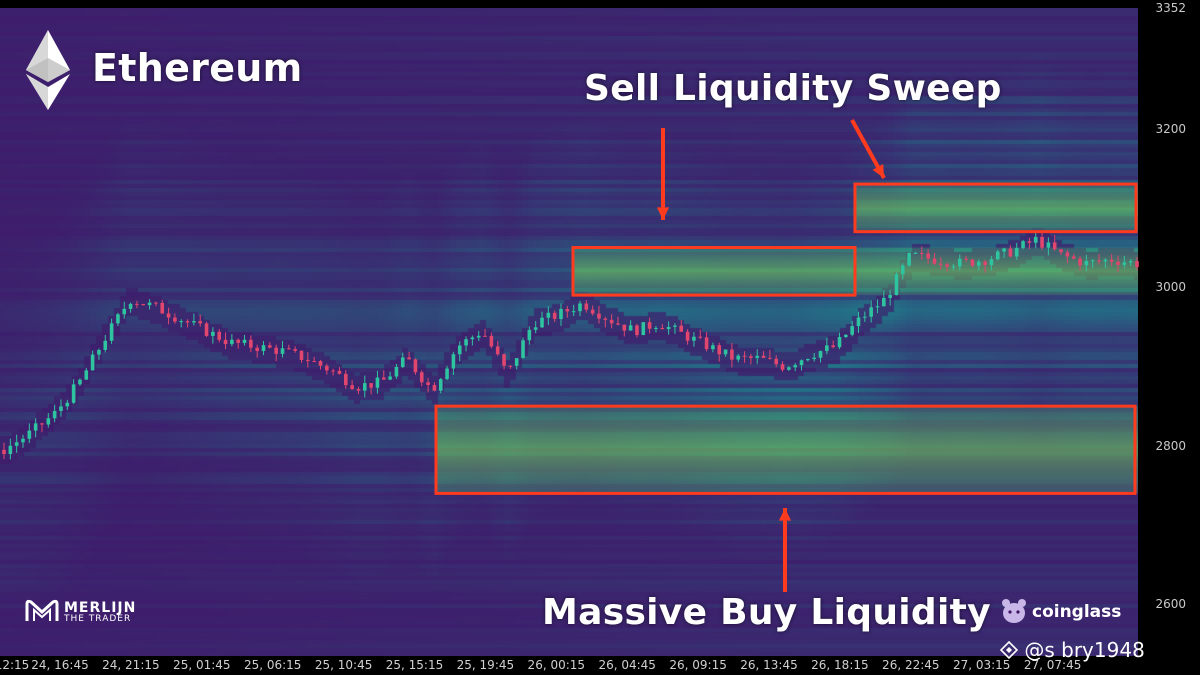 This screenshot has height=675, width=1200. I want to click on merlijn-name: MERLIJN, so click(100, 608).